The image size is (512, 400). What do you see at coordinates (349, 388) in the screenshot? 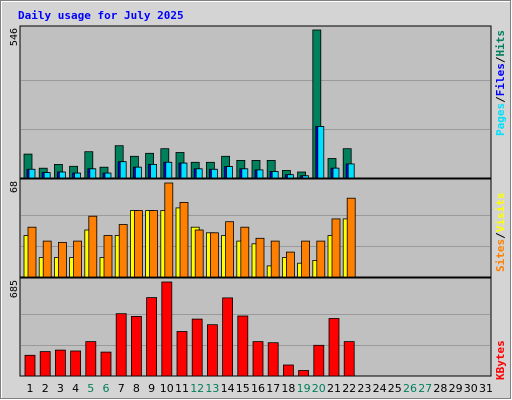
I see `x-tick-day-22: 22` at bounding box center [349, 388].